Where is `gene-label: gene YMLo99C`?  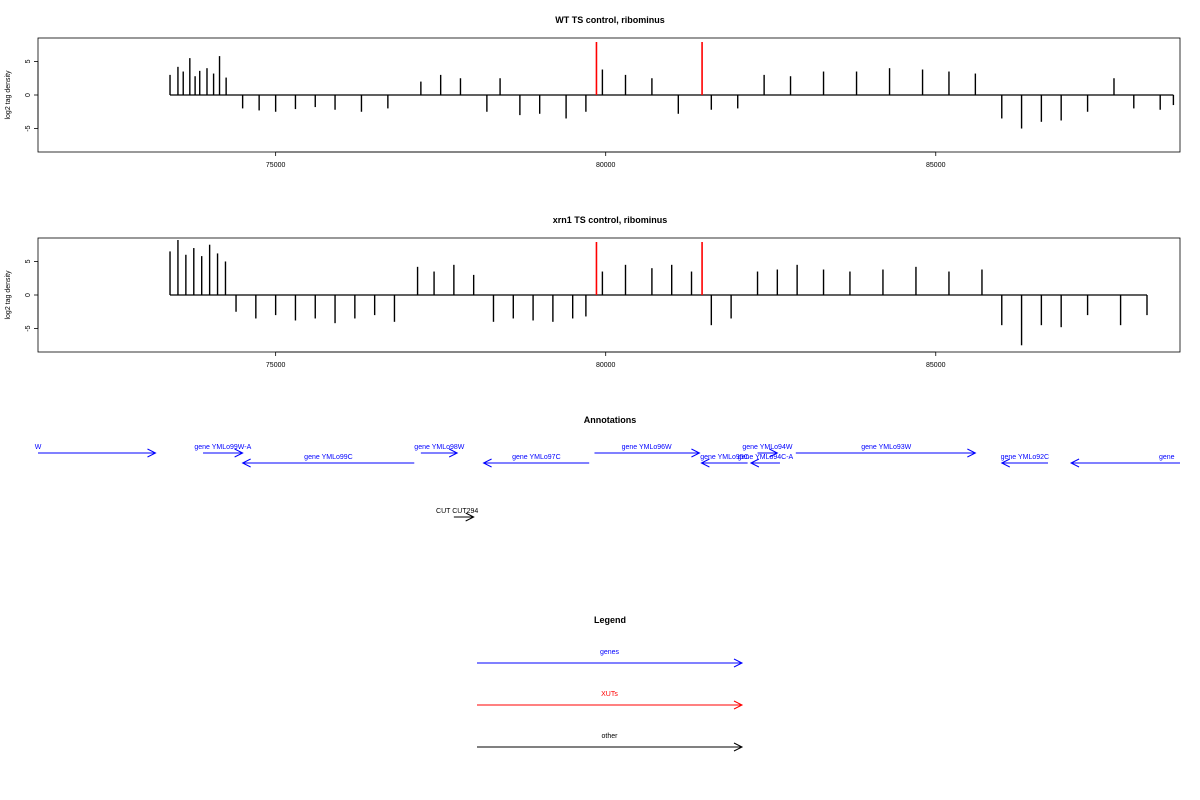
gene-label: gene YMLo99C is located at coordinates (328, 457).